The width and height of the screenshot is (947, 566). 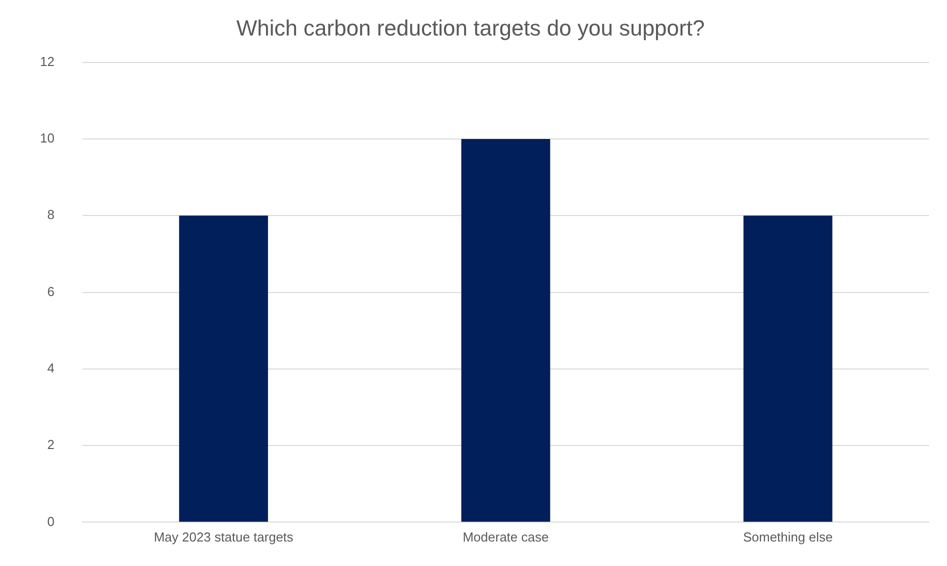 What do you see at coordinates (50, 291) in the screenshot?
I see `y-tick-label: 6` at bounding box center [50, 291].